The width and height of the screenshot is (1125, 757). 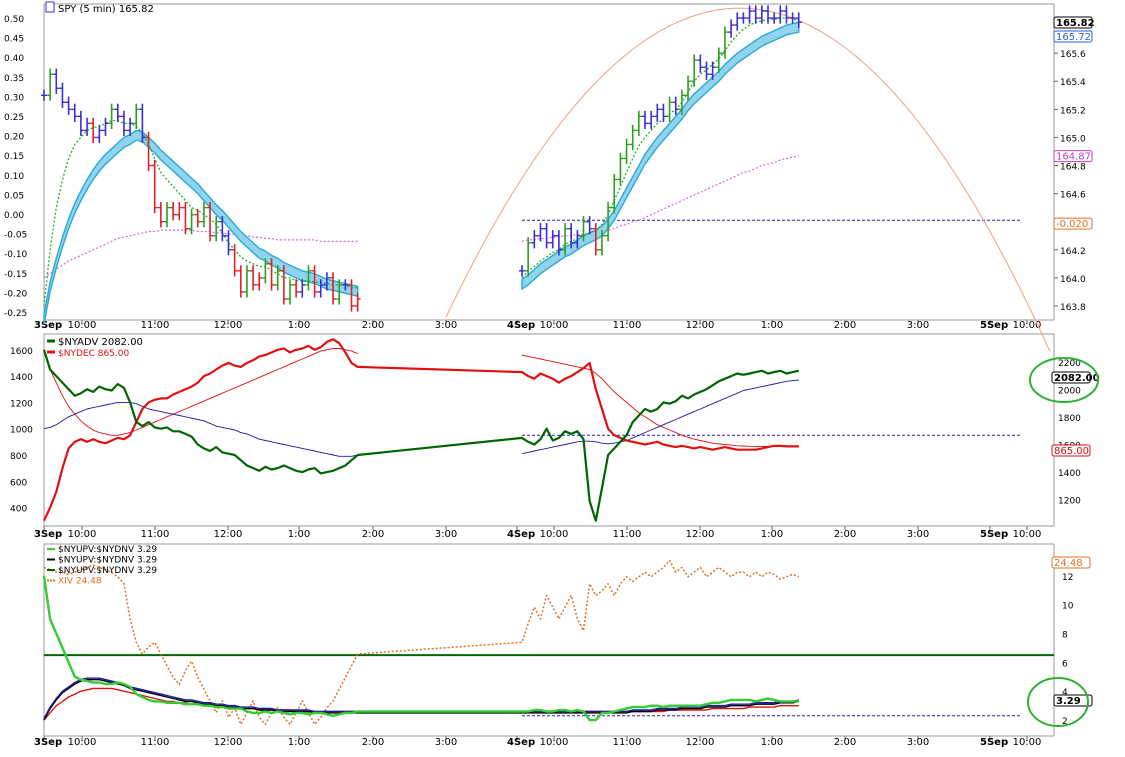 What do you see at coordinates (1073, 139) in the screenshot?
I see `right-tick-label: 165.0` at bounding box center [1073, 139].